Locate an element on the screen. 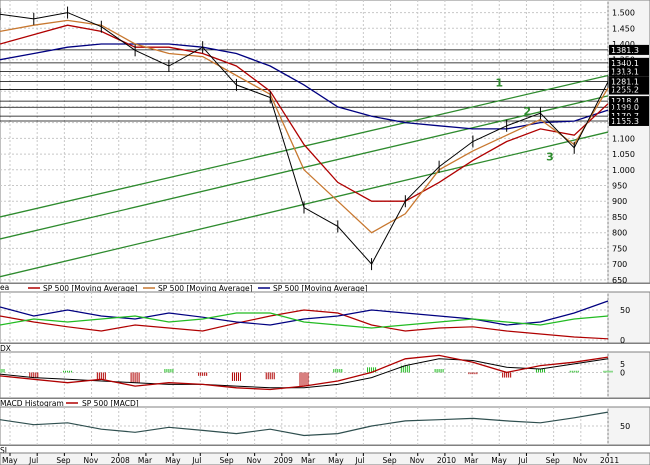 Image resolution: width=650 pixels, height=465 pixels. level-label: 1199.0 is located at coordinates (625, 107).